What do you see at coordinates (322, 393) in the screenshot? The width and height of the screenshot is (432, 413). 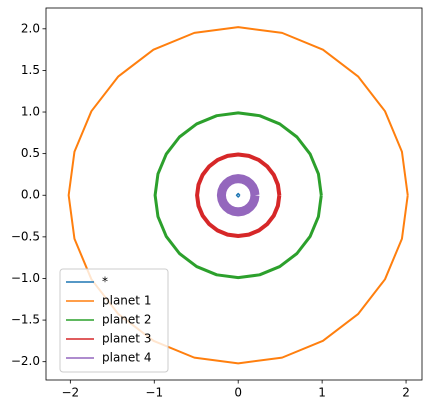 I see `x-tick-label: 1` at bounding box center [322, 393].